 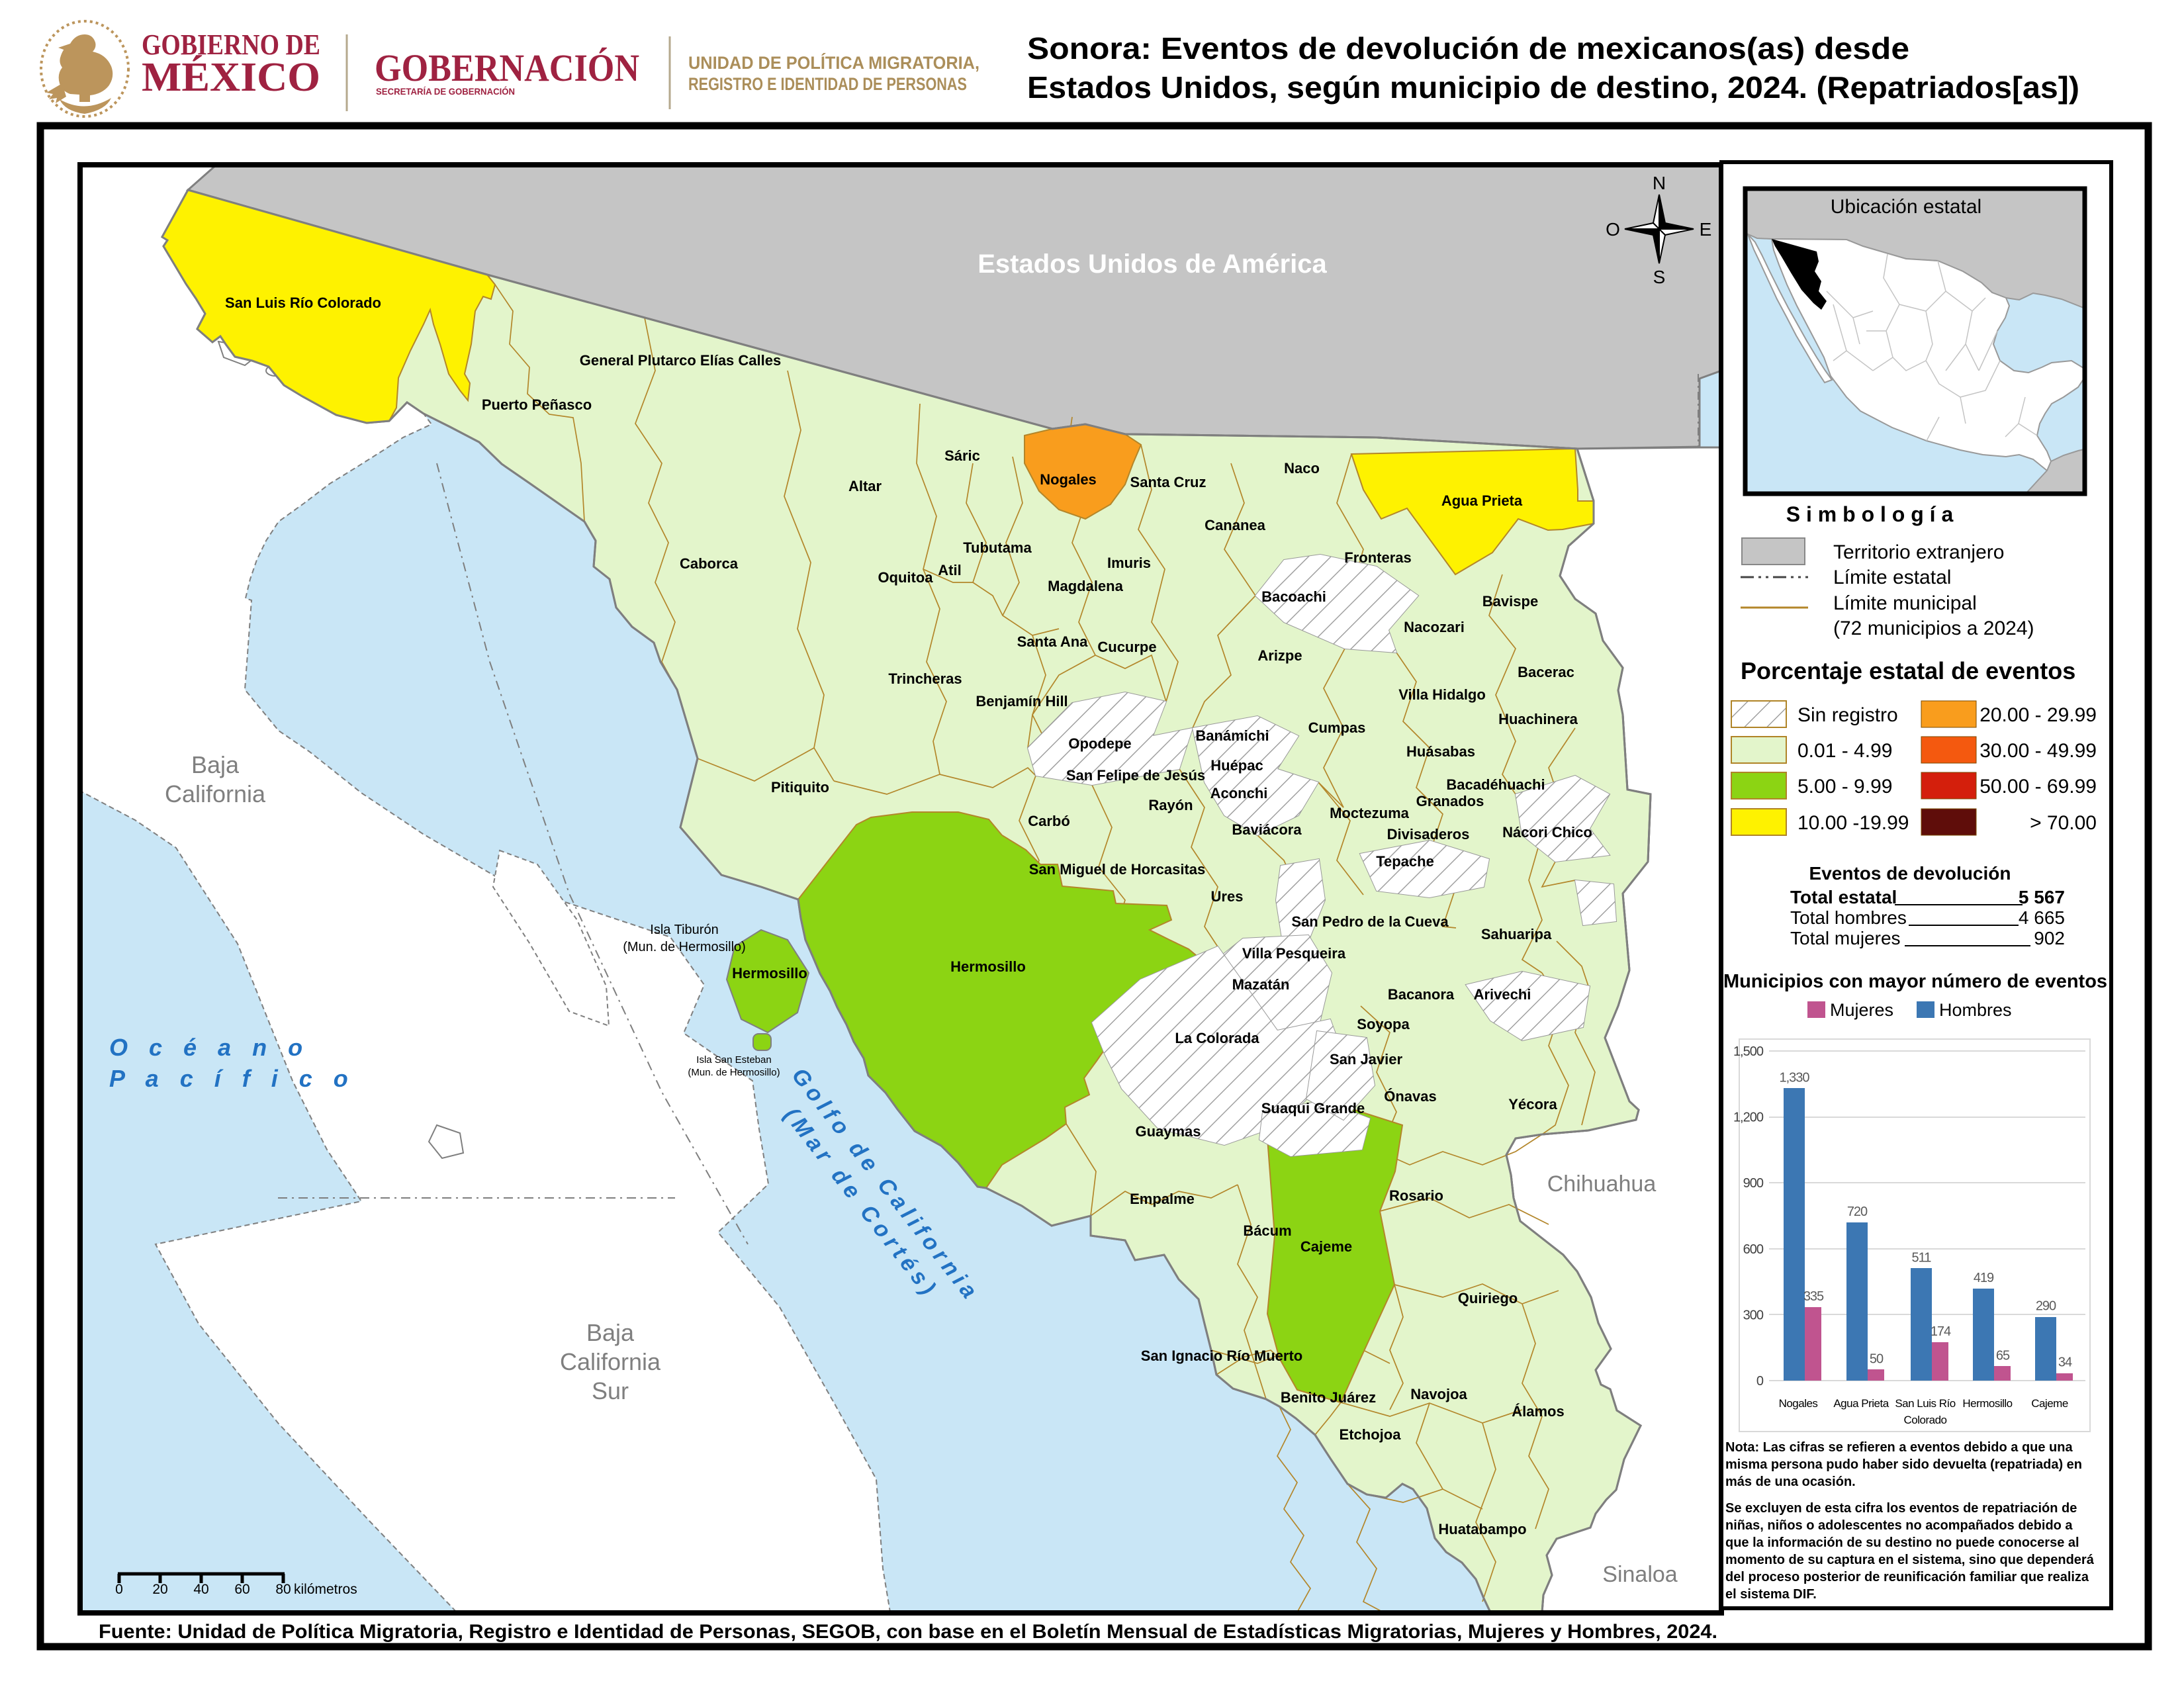 I want to click on svg-text: Benjamín Hill, so click(x=1022, y=701).